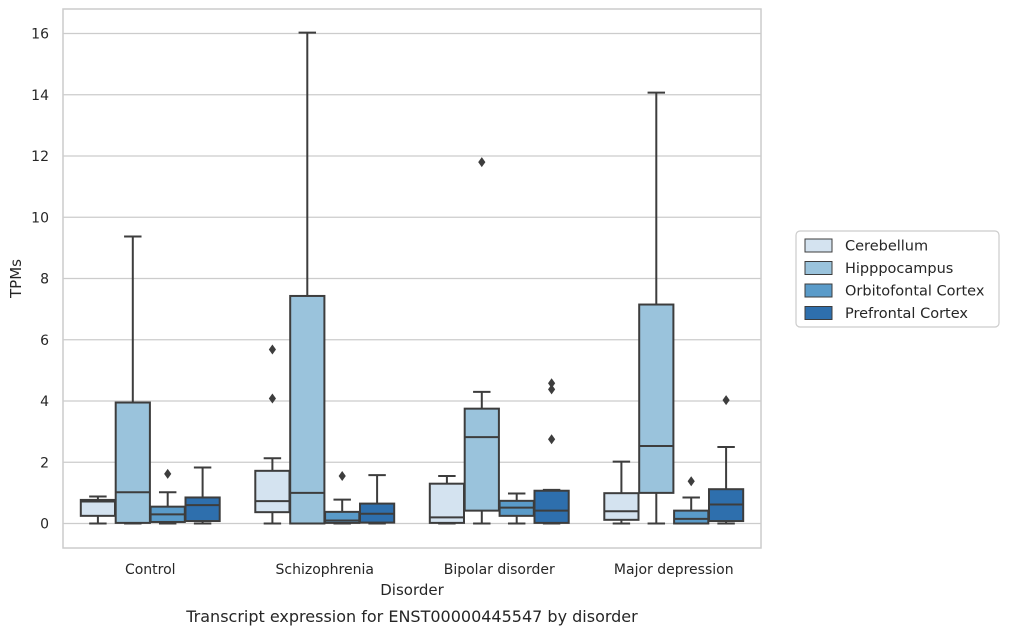 This screenshot has width=1009, height=634. What do you see at coordinates (16, 279) in the screenshot?
I see `y-axis-label: TPMs` at bounding box center [16, 279].